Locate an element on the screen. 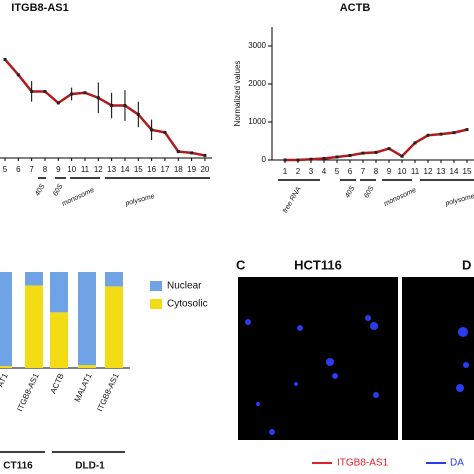  group-label: monosome is located at coordinates (400, 197).